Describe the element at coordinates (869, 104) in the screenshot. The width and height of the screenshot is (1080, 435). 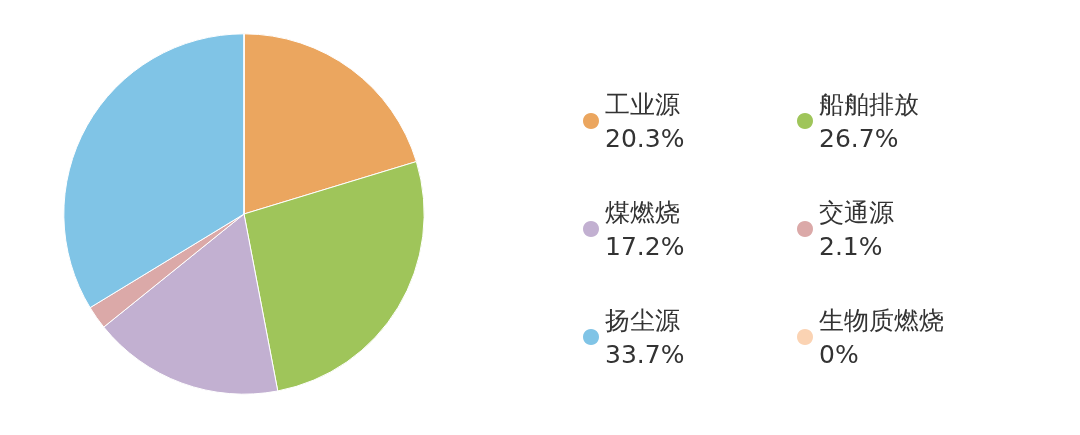
I see `legend-label: 船舶排放` at that location.